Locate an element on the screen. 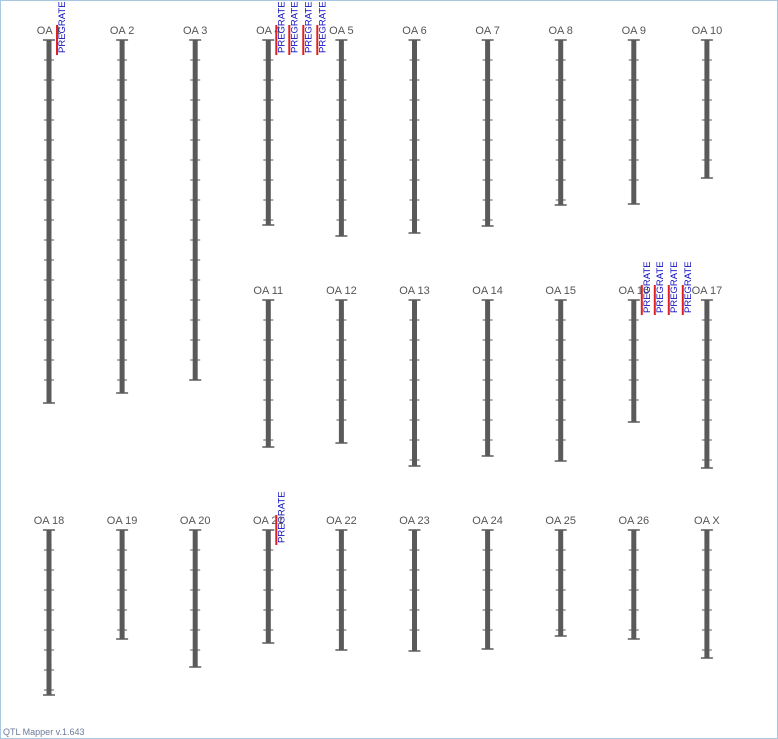 The image size is (778, 739). chromosome-label: OA 1 is located at coordinates (49, 31).